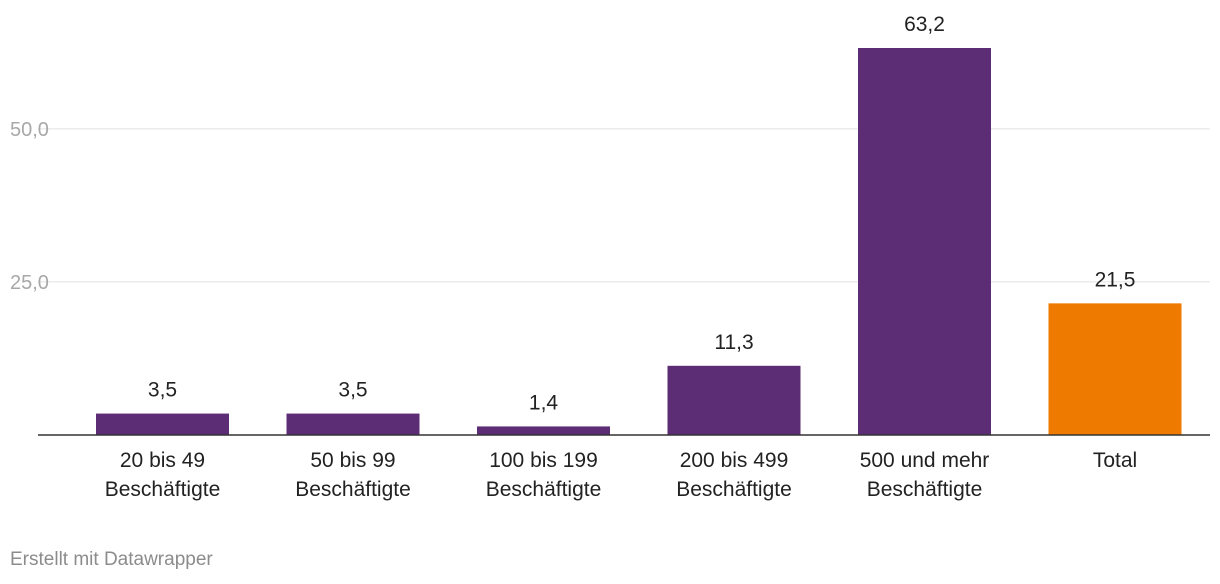  Describe the element at coordinates (29, 130) in the screenshot. I see `y-tick-label: 50,0` at that location.